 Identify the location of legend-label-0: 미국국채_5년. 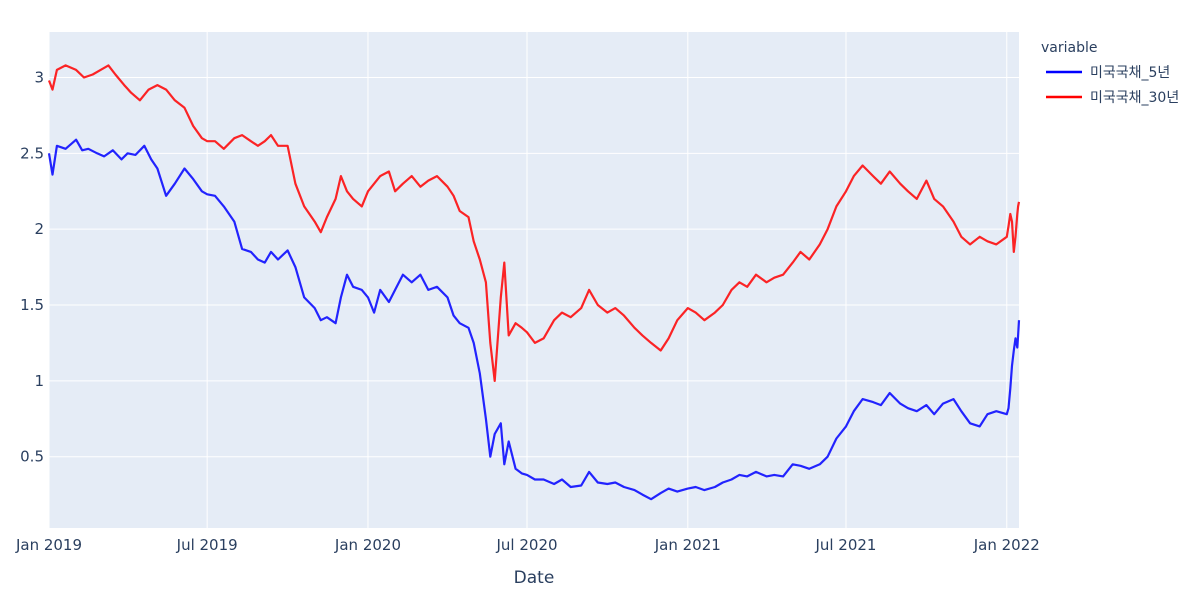
(1130, 73).